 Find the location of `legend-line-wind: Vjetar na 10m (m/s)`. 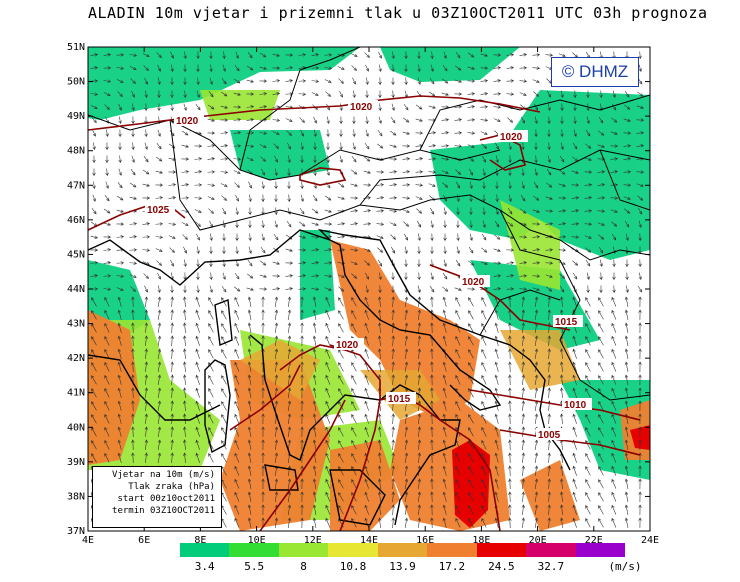

legend-line-wind: Vjetar na 10m (m/s) is located at coordinates (163, 475).